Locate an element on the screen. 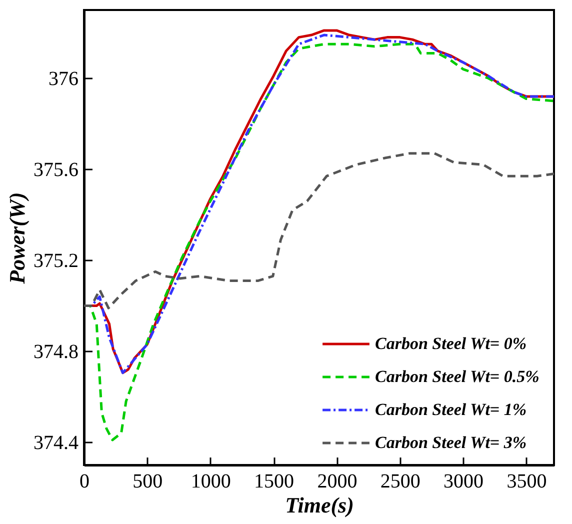  y-tick-label: 374.4 is located at coordinates (56, 443).